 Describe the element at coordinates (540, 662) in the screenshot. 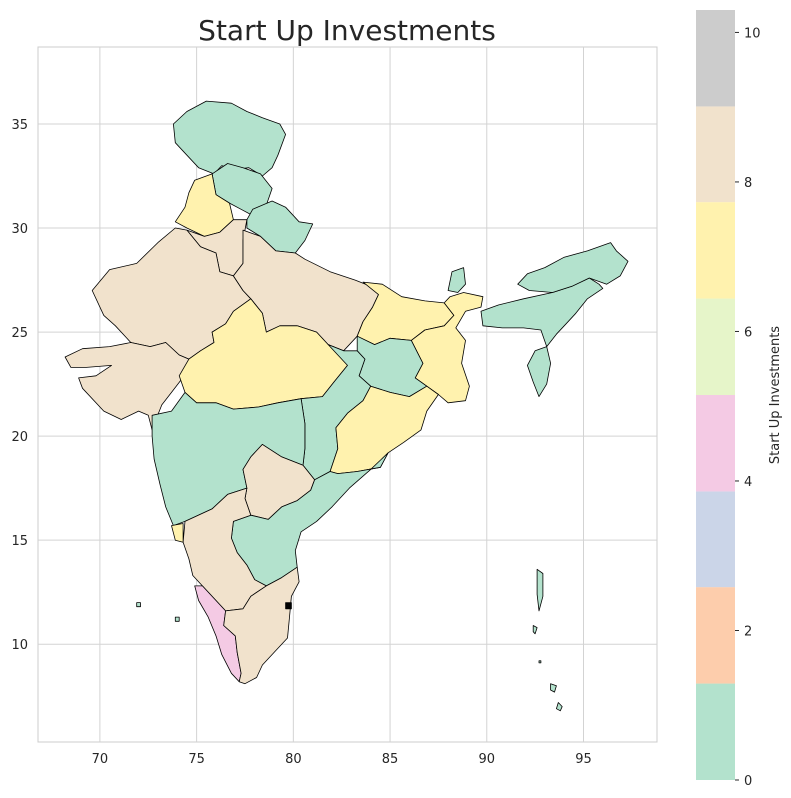

I see `region-car-nicobar` at that location.